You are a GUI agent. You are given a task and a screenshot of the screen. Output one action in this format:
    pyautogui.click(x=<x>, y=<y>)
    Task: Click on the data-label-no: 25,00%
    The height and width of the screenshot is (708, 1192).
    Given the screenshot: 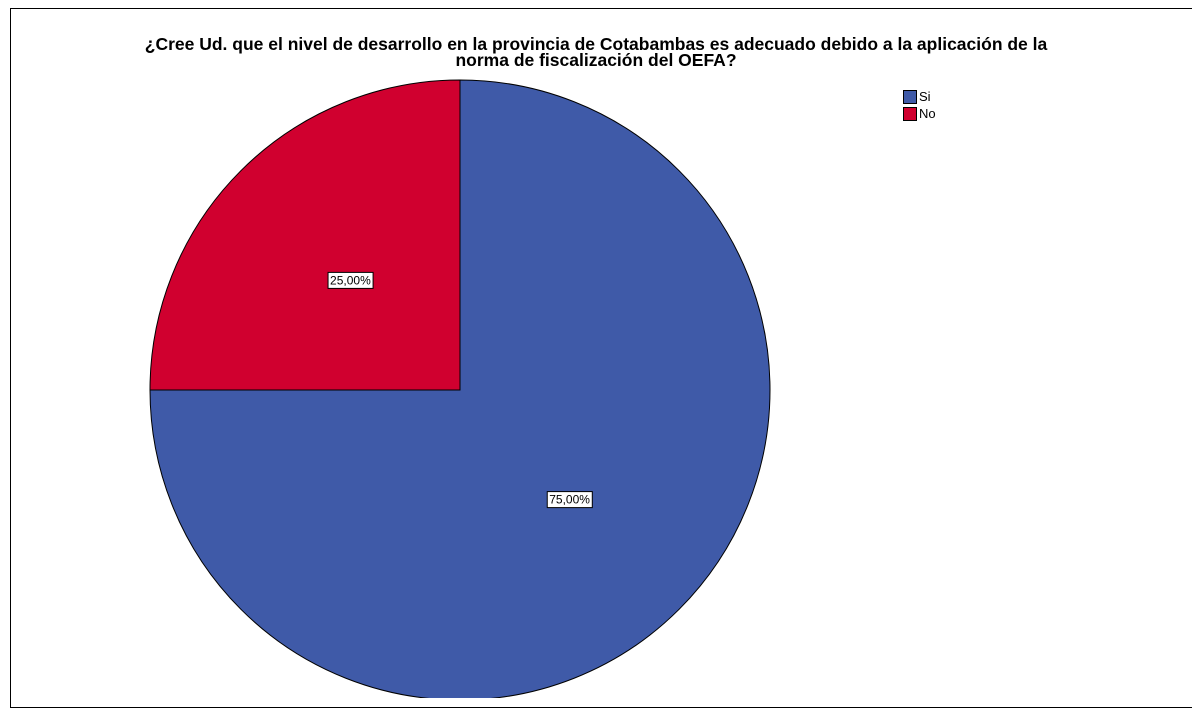 What is the action you would take?
    pyautogui.click(x=350, y=280)
    